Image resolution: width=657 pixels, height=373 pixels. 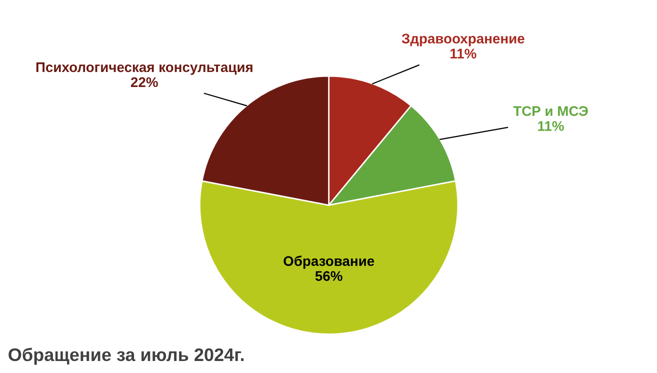 I want to click on slice-label: Психологическая консультация, so click(x=144, y=68).